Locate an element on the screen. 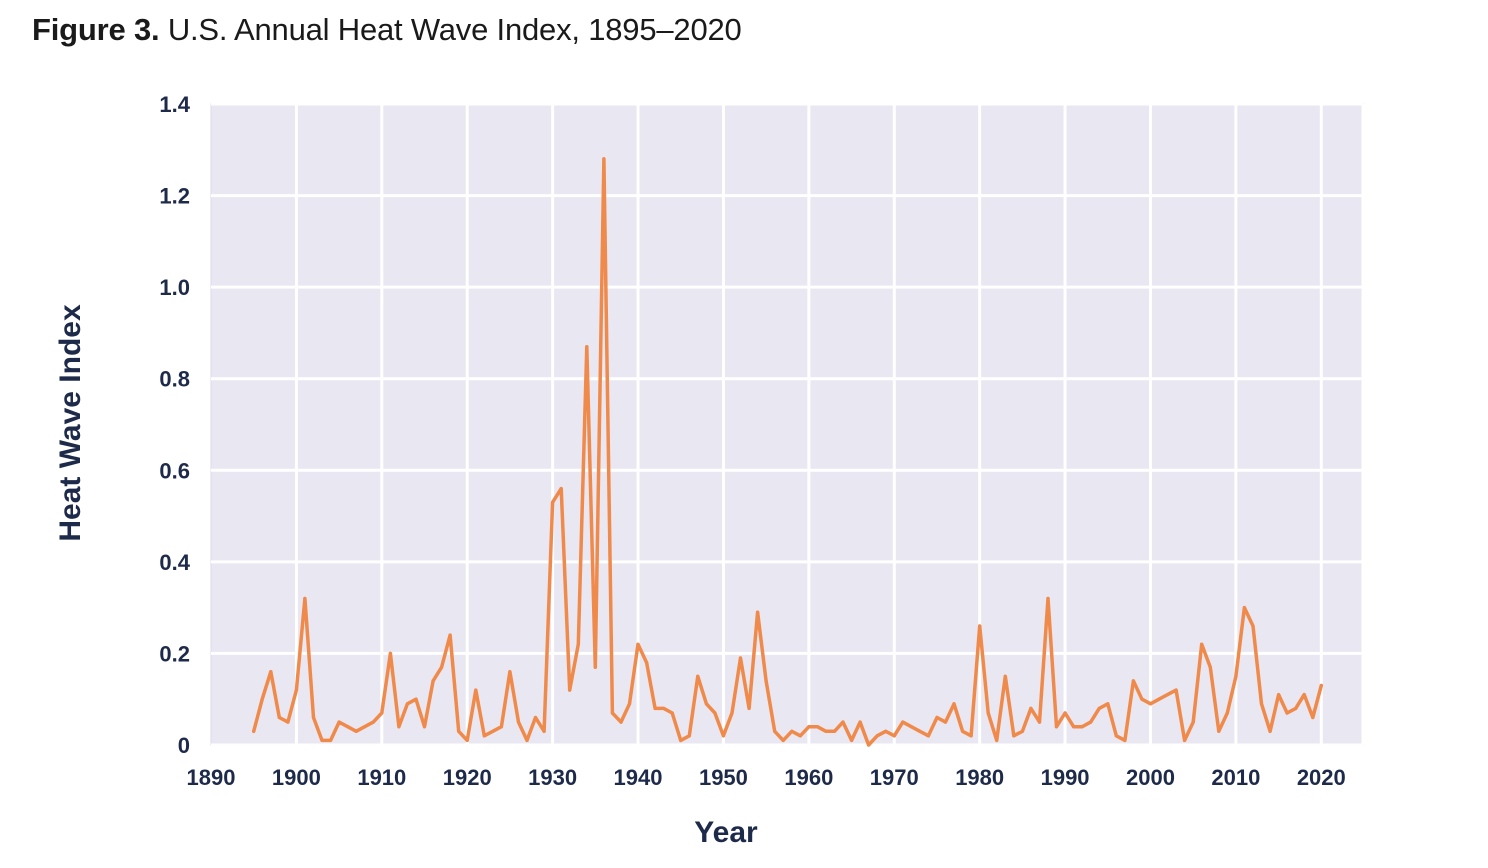 The height and width of the screenshot is (868, 1488). x-axis-title: Year is located at coordinates (726, 832).